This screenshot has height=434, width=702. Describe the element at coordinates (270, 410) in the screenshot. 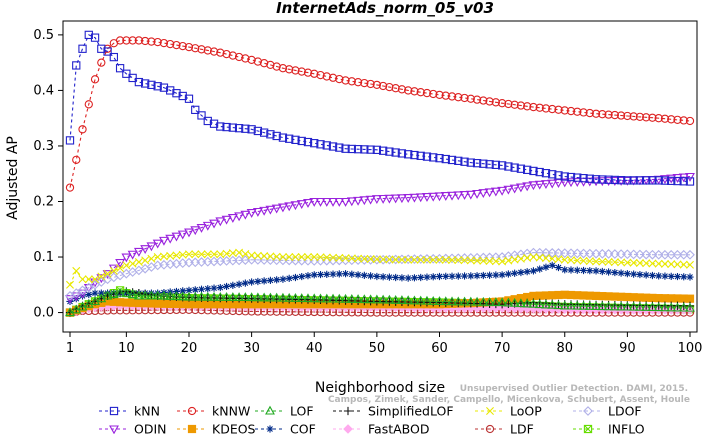

I see `legend-marker` at that location.